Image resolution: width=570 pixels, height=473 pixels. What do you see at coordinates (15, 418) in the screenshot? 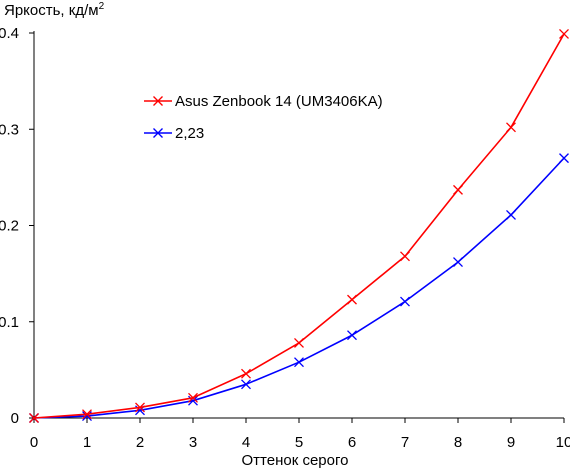
I see `y-tick-label: 0` at bounding box center [15, 418].